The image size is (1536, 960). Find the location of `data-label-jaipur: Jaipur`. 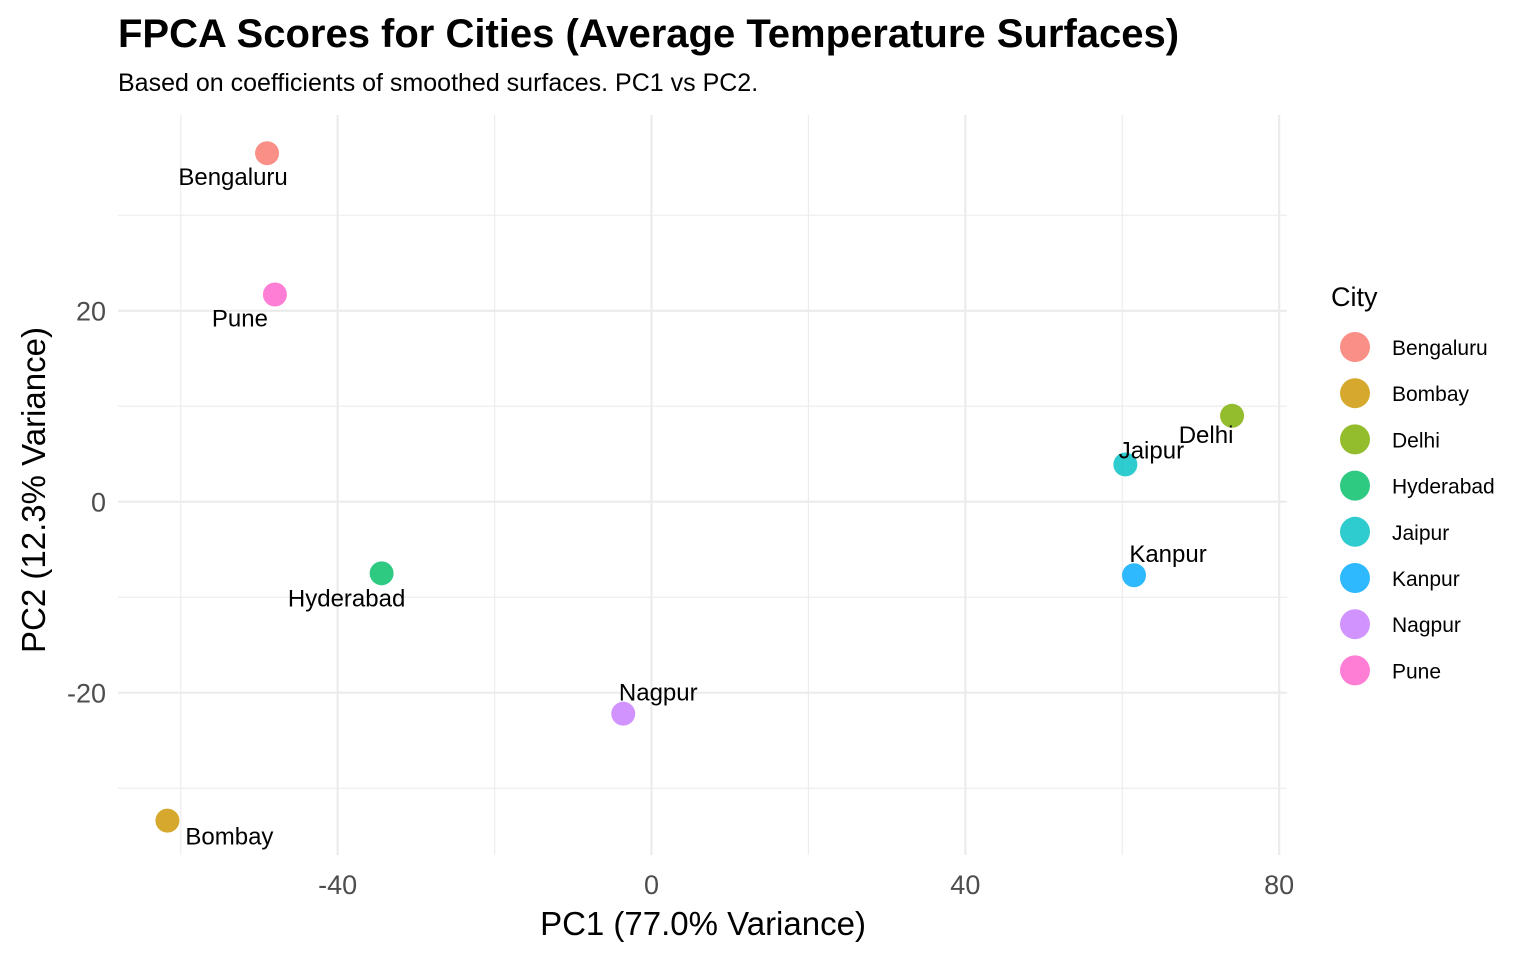

data-label-jaipur: Jaipur is located at coordinates (1151, 450).